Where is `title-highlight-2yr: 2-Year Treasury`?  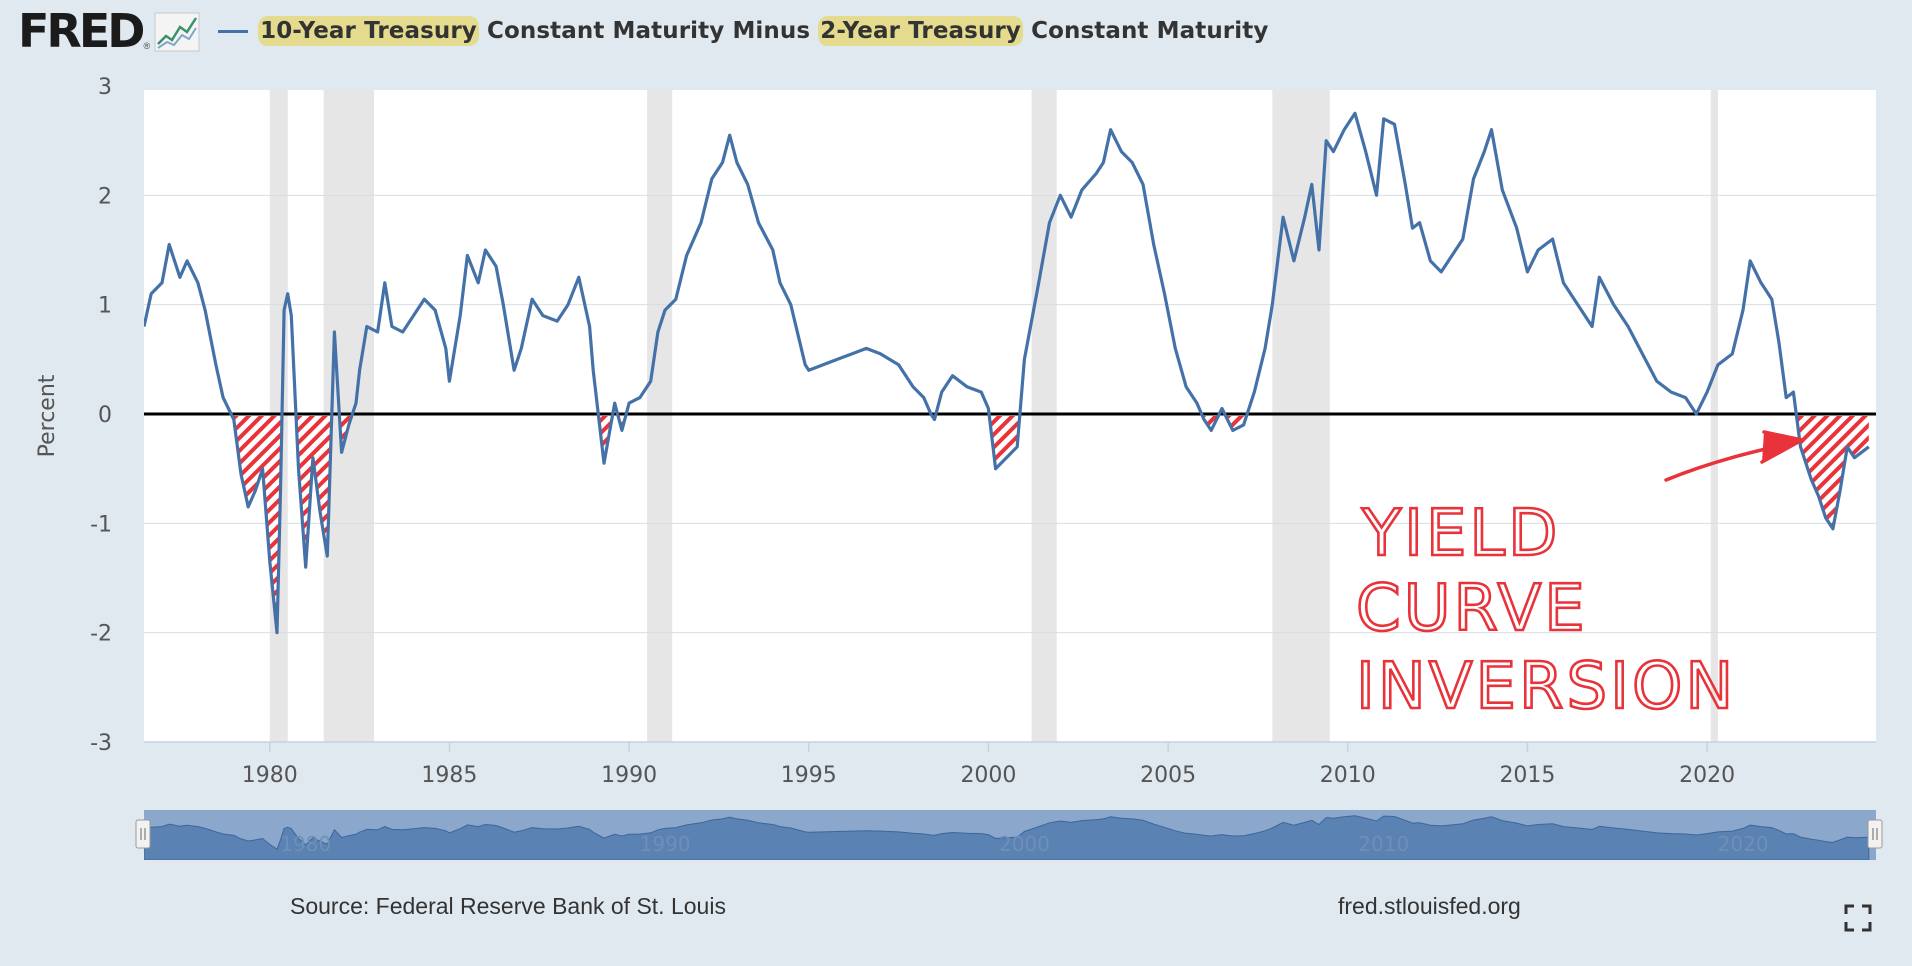
title-highlight-2yr: 2-Year Treasury is located at coordinates (920, 31).